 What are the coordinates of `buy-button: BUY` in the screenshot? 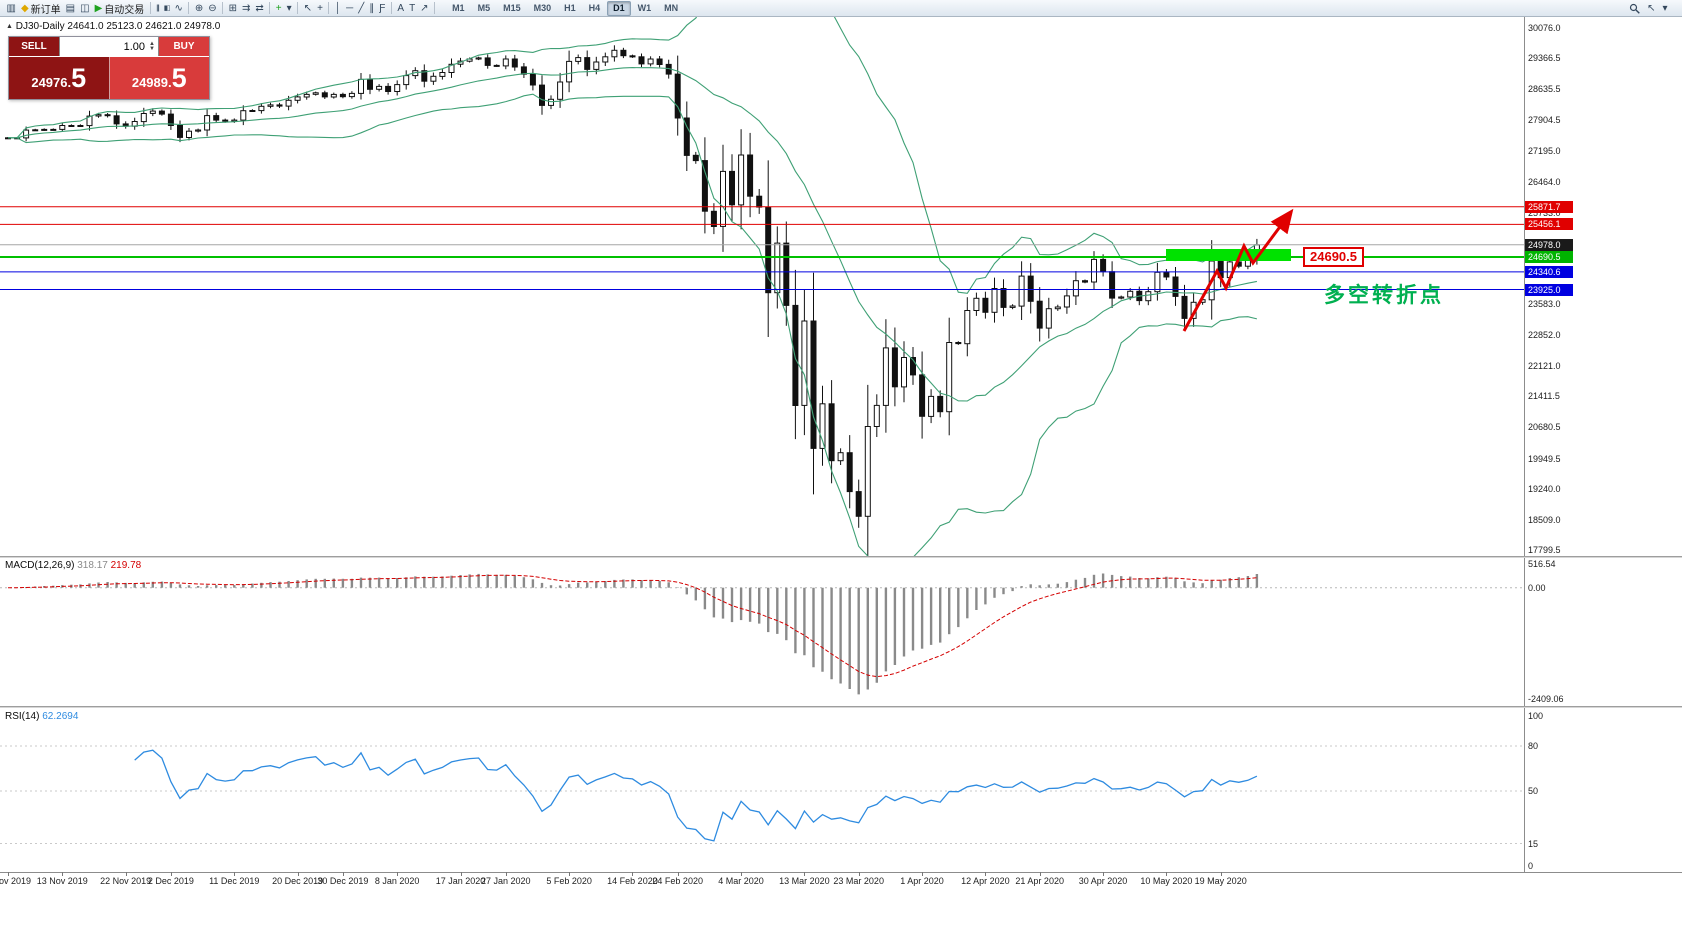 It's located at (184, 46).